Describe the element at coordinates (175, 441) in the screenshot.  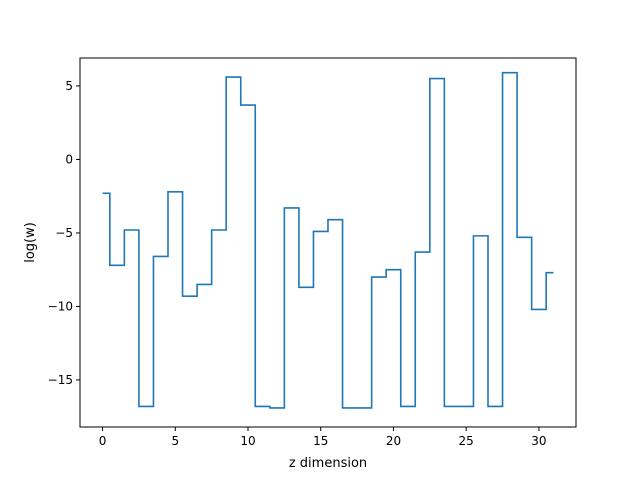
I see `x-tick-label: 5` at that location.